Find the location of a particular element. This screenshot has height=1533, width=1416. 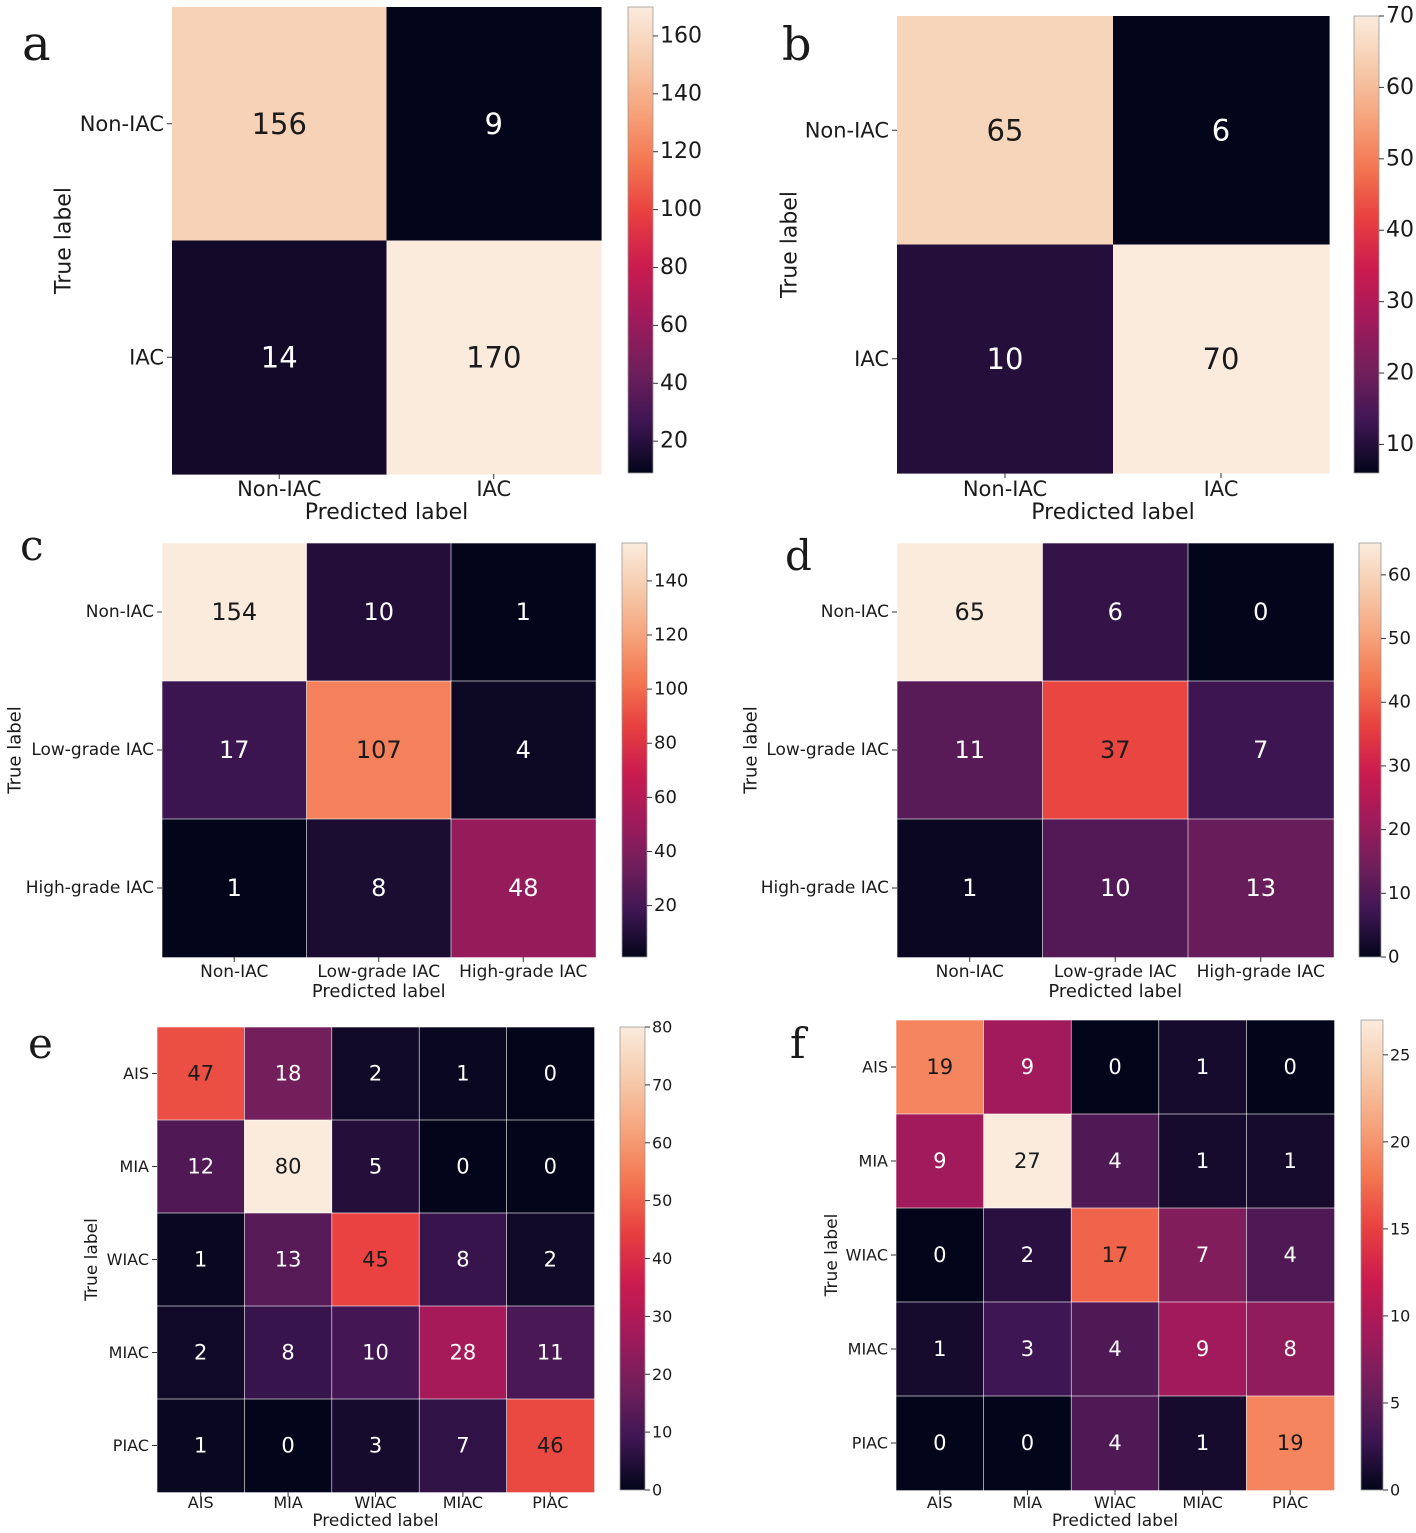

cell-value-label: 9 is located at coordinates (494, 124).